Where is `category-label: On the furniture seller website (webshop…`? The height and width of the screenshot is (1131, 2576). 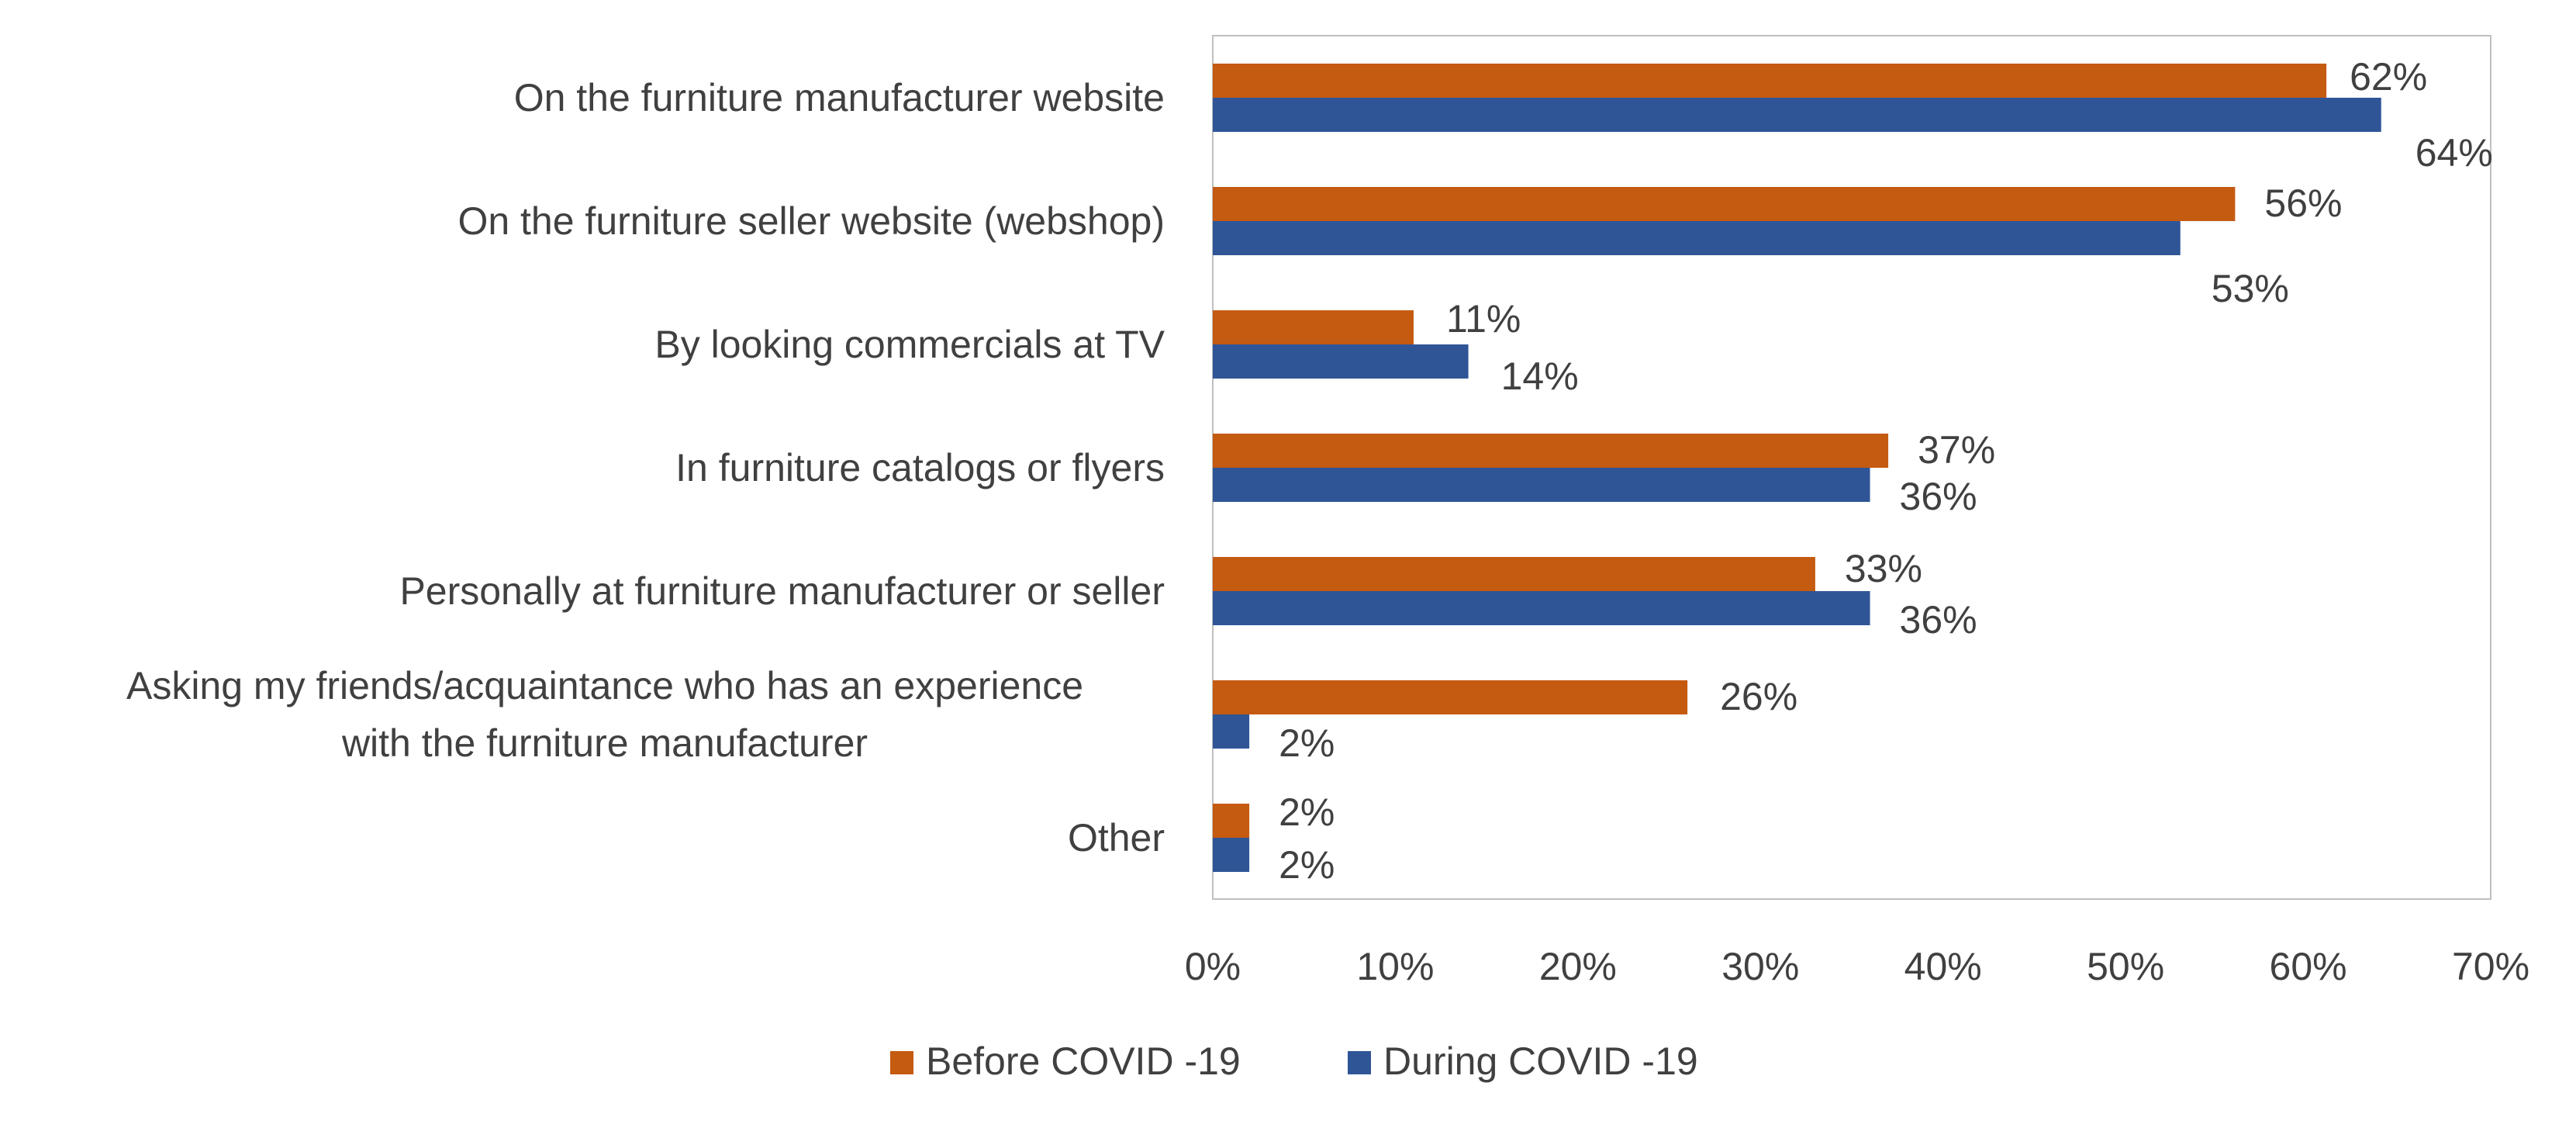
category-label: On the furniture seller website (webshop… is located at coordinates (812, 221).